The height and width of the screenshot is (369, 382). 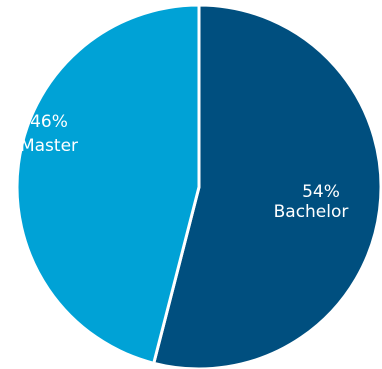 I want to click on pie-category-label-bachelor: Bachelor, so click(x=311, y=212).